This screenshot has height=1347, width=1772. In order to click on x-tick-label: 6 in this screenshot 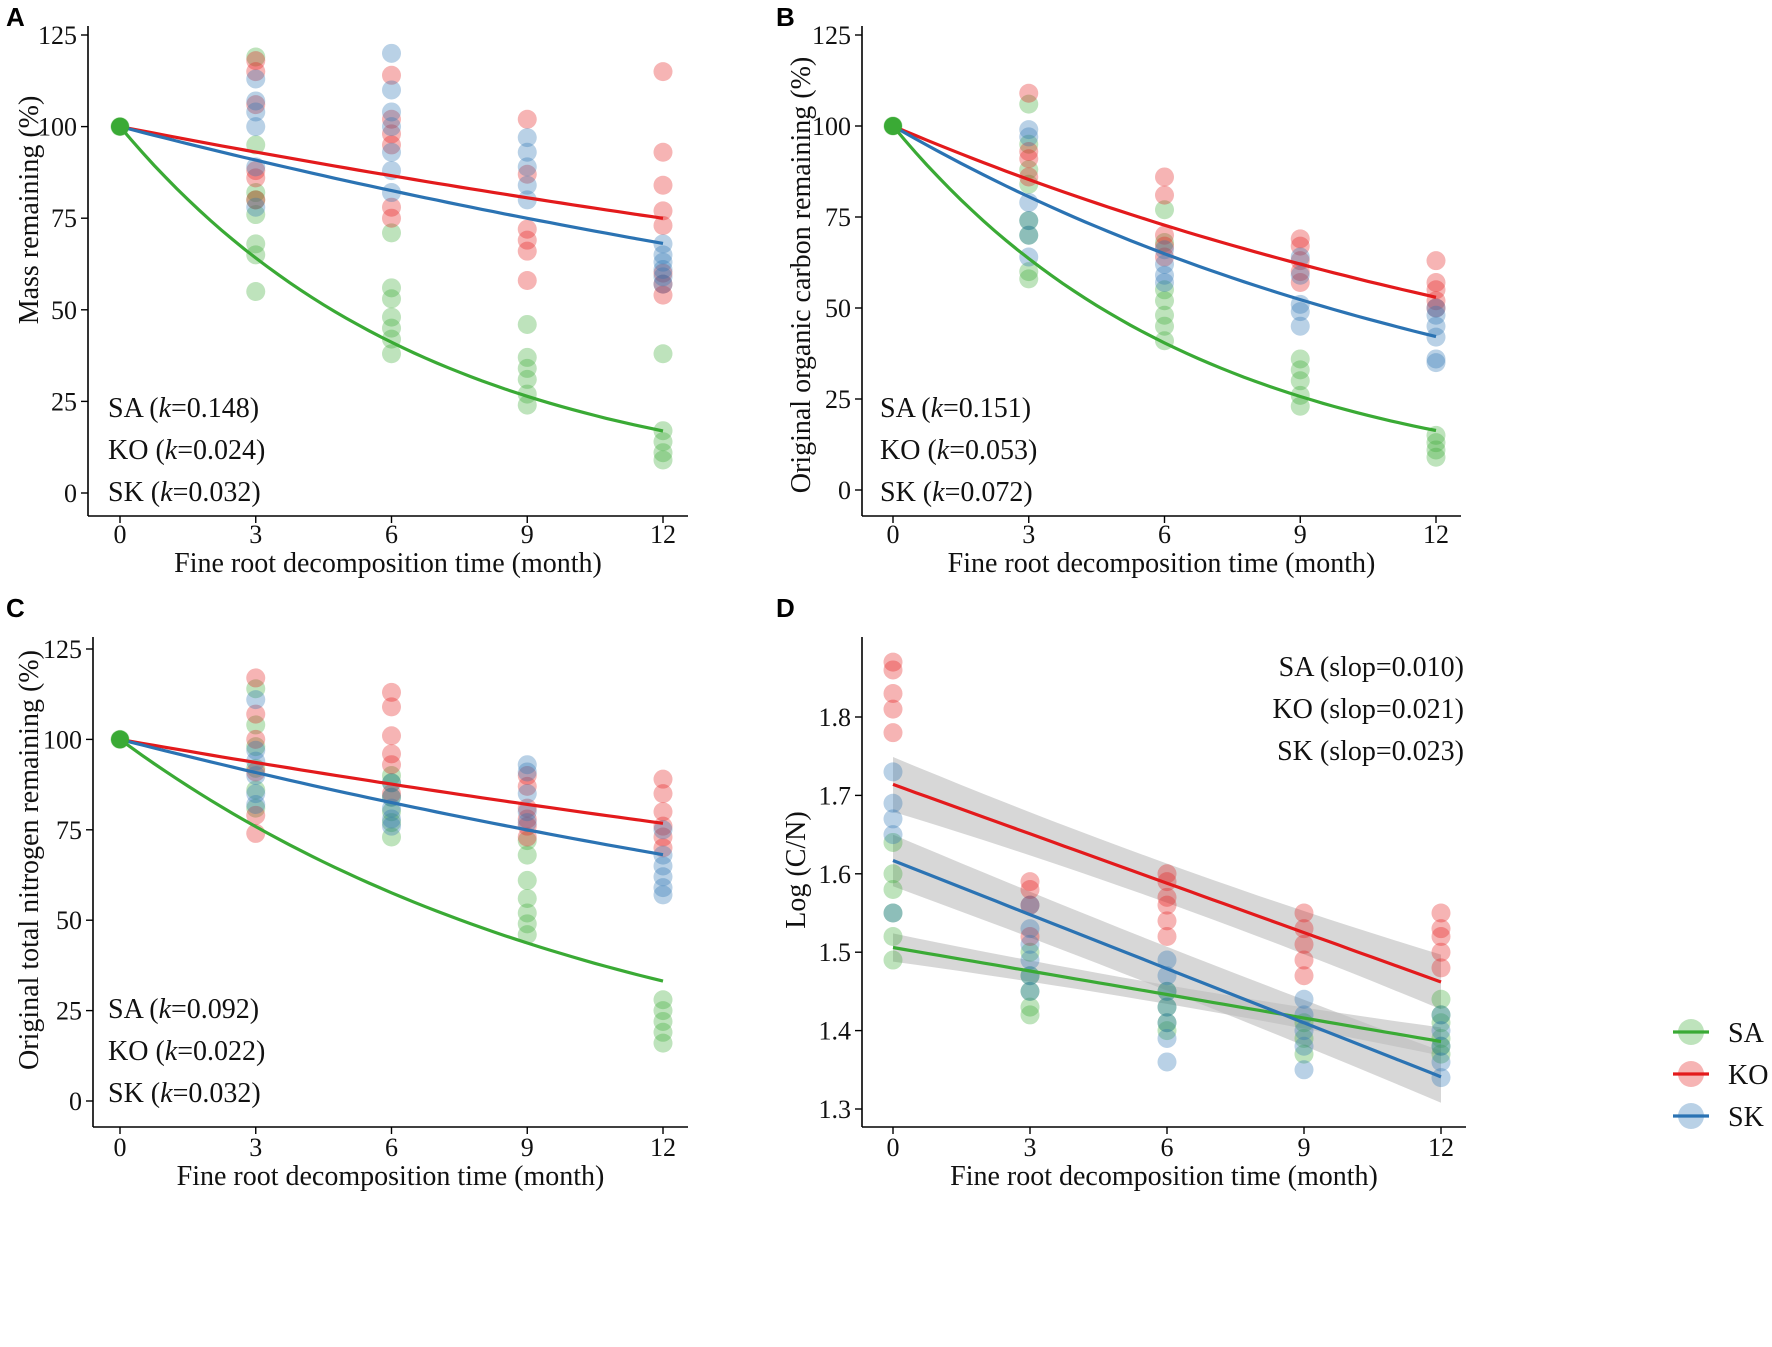, I will do `click(1164, 534)`.